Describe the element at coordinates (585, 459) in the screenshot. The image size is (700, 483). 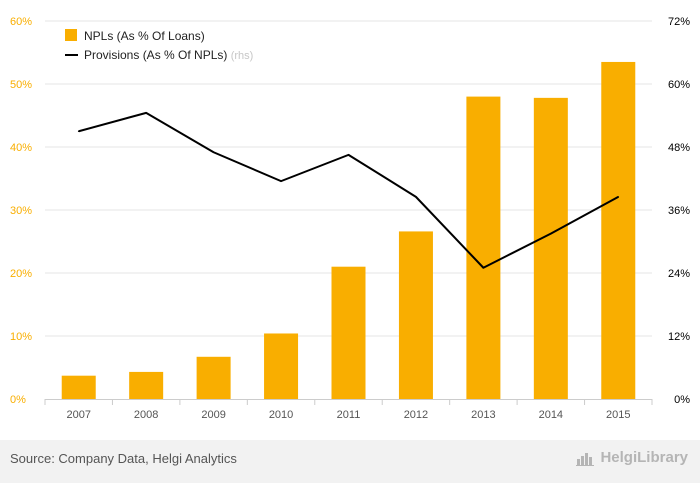
I see `library-logo-icon` at that location.